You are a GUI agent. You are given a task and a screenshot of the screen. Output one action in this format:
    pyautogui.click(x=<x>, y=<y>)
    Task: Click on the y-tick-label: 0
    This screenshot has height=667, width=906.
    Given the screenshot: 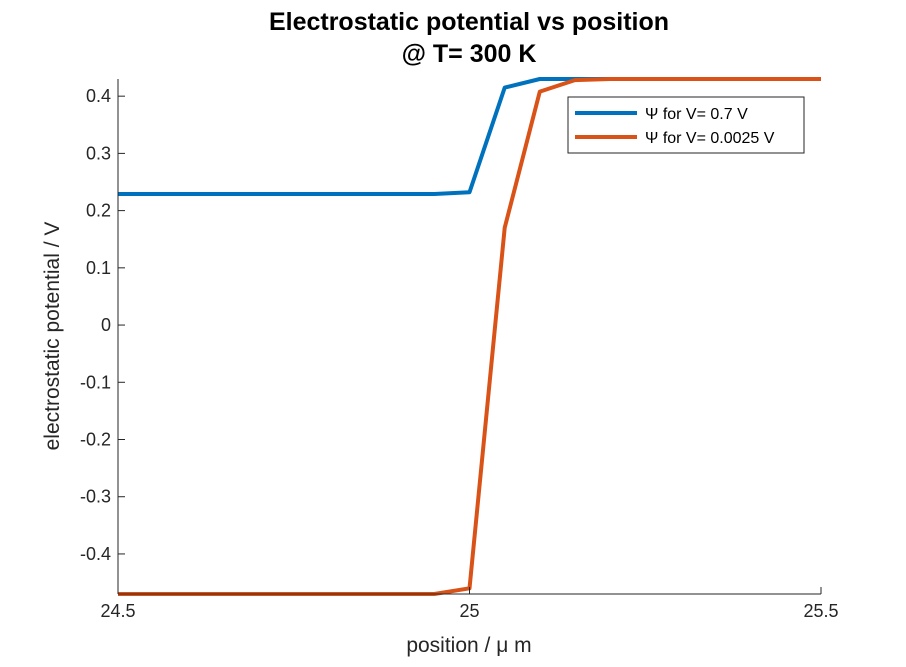 What is the action you would take?
    pyautogui.click(x=106, y=325)
    